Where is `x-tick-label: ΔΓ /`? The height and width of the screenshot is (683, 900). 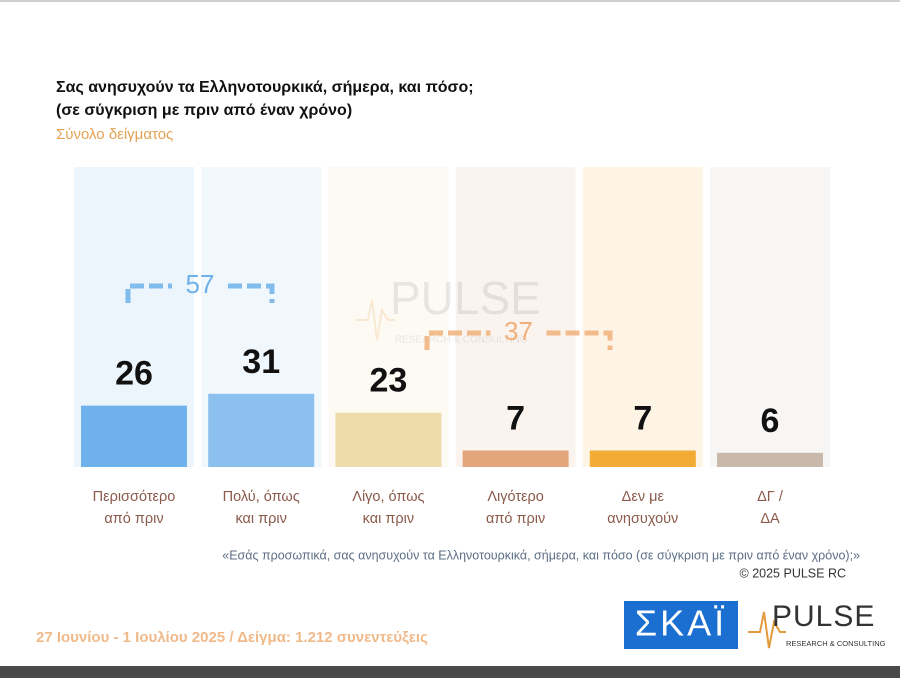 x-tick-label: ΔΓ / is located at coordinates (770, 497).